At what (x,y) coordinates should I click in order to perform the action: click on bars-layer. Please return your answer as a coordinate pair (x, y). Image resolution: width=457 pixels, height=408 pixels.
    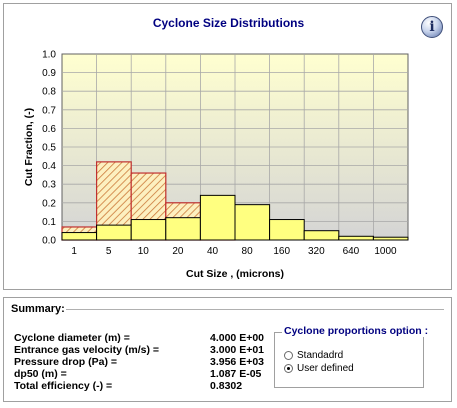
    Looking at the image, I should click on (235, 201).